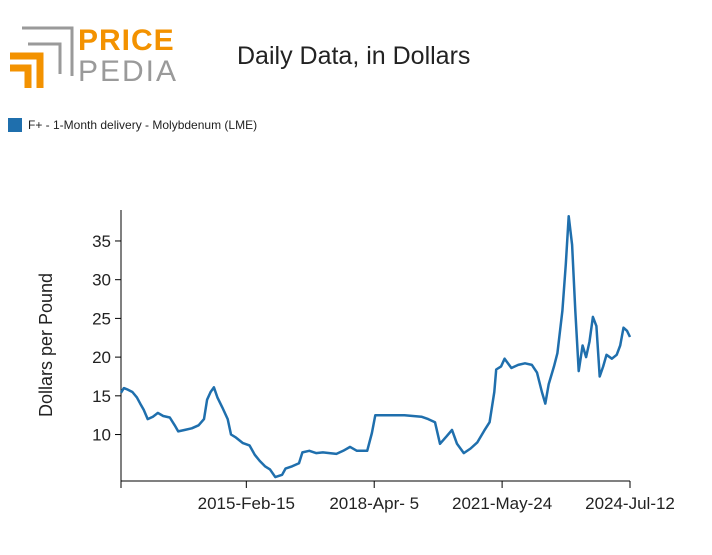  Describe the element at coordinates (101, 435) in the screenshot. I see `y-tick-label: 10` at that location.